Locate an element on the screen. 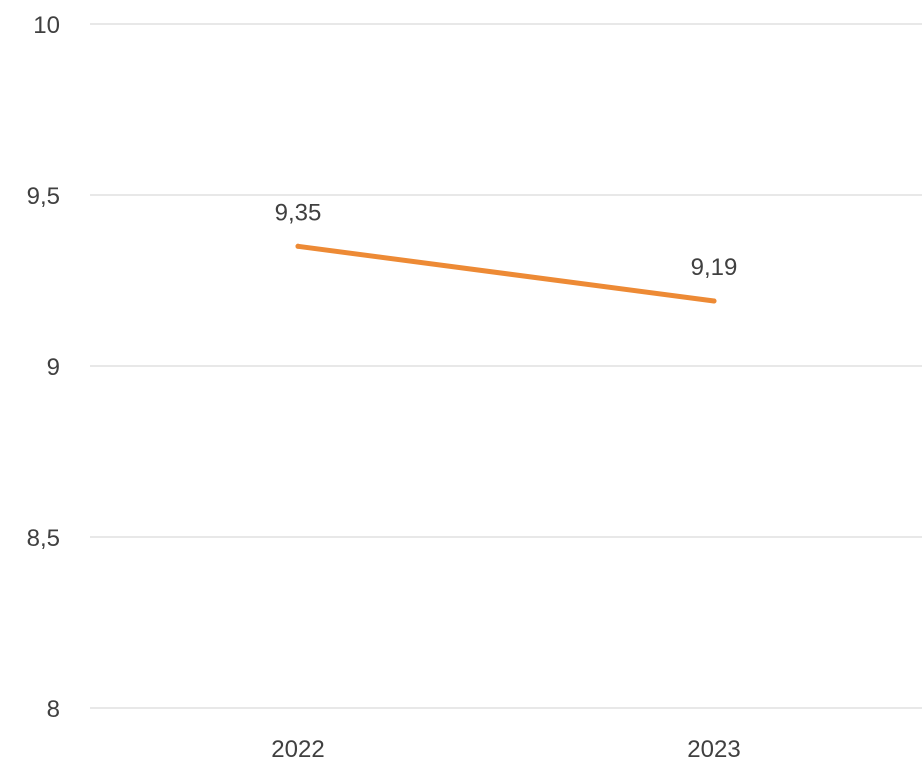  y-tick-label: 8,5 is located at coordinates (43, 538).